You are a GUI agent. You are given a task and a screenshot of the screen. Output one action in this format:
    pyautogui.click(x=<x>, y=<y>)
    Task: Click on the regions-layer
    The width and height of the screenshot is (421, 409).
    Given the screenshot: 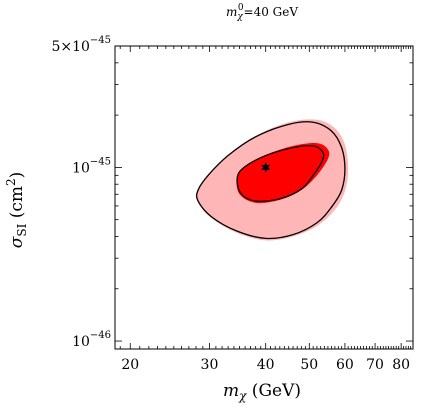 What is the action you would take?
    pyautogui.click(x=272, y=180)
    